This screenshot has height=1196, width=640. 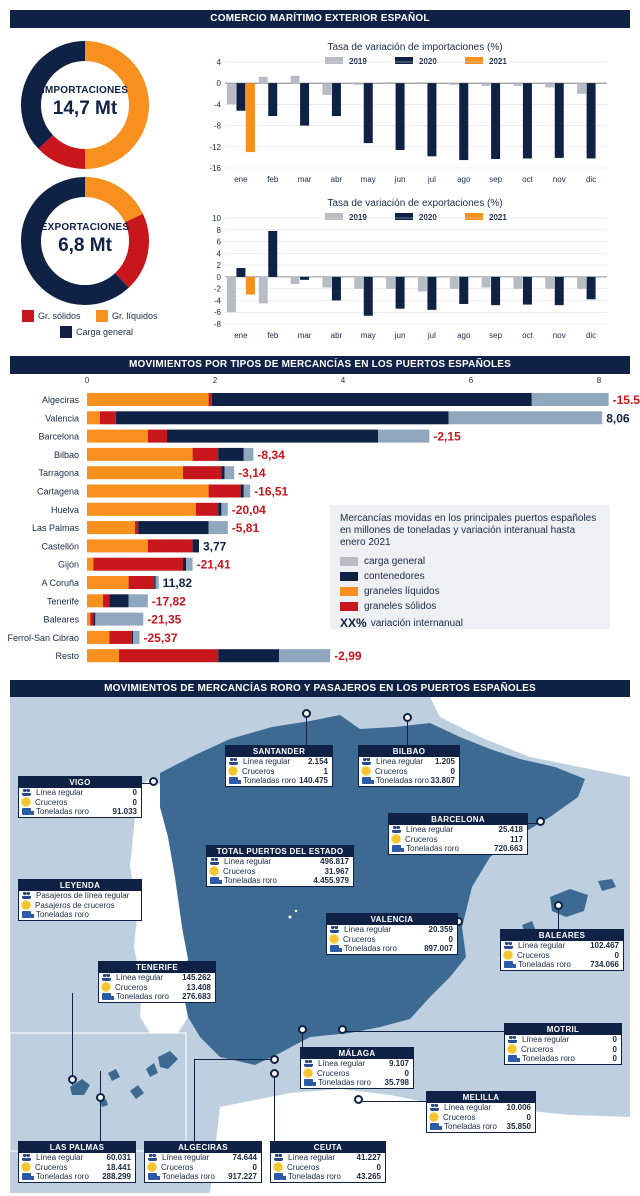 I want to click on export-donut-chart, so click(x=85, y=241).